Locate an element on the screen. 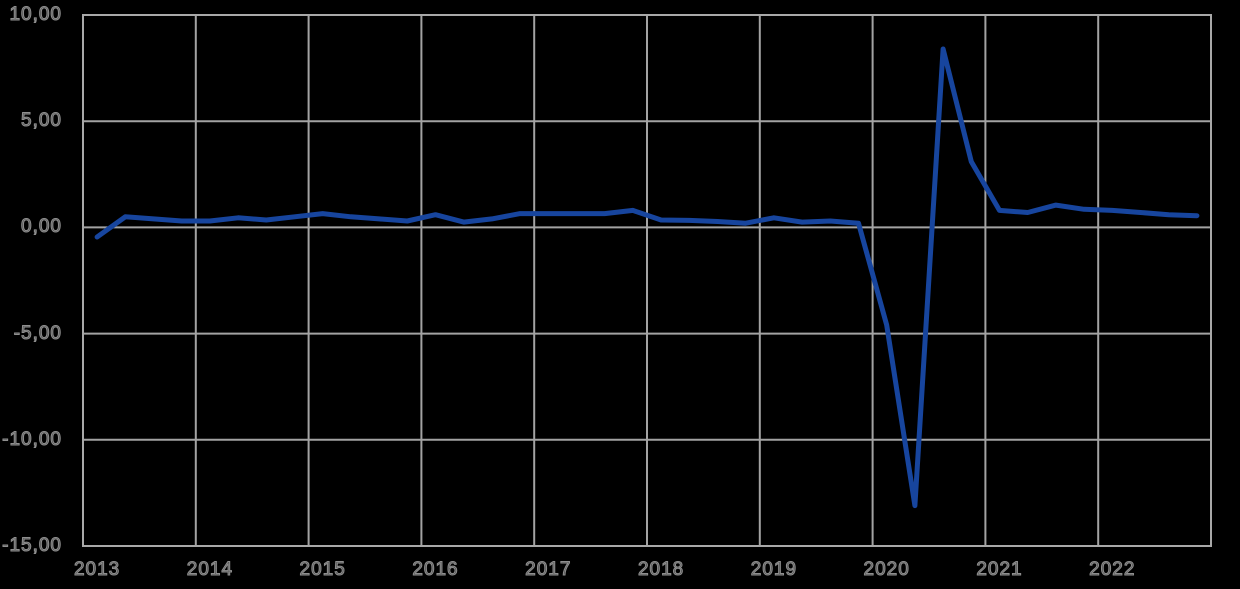 Image resolution: width=1240 pixels, height=589 pixels. y-tick-label: 0,00 is located at coordinates (41, 227).